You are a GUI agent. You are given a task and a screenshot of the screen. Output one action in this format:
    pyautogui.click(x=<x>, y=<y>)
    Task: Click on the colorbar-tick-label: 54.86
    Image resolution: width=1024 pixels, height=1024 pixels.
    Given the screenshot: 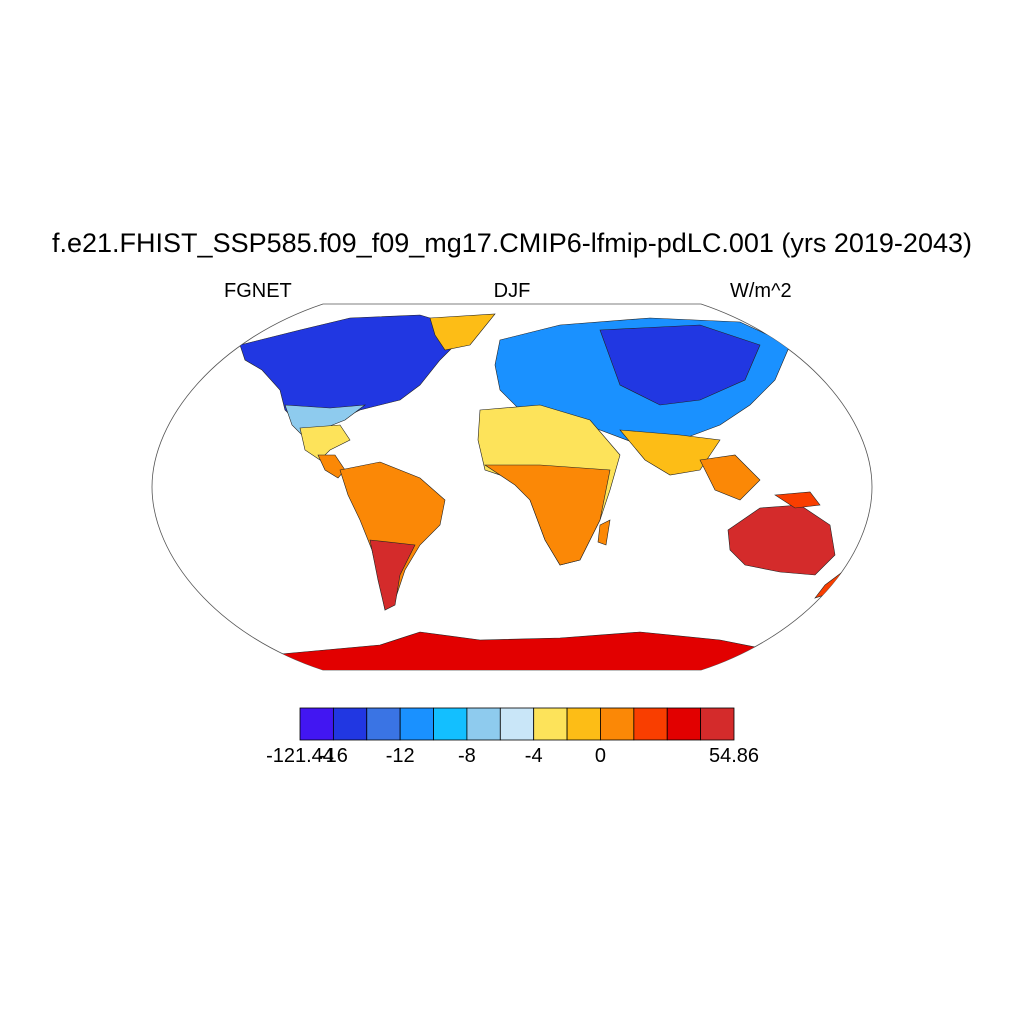 What is the action you would take?
    pyautogui.click(x=734, y=756)
    